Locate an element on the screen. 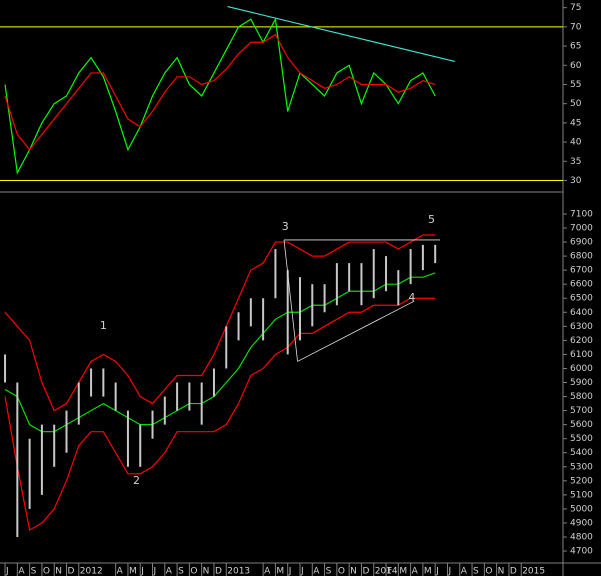 The image size is (601, 576). y-tick-label: 7000 is located at coordinates (581, 229).